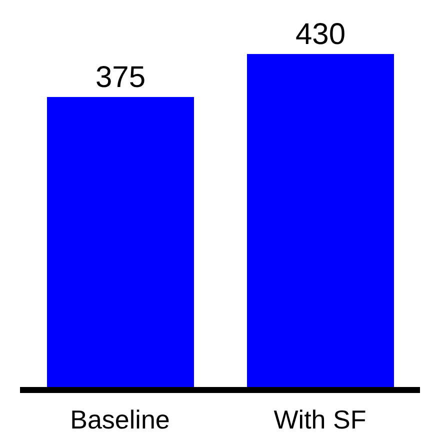 The height and width of the screenshot is (441, 423). What do you see at coordinates (320, 34) in the screenshot?
I see `data-label: 430` at bounding box center [320, 34].